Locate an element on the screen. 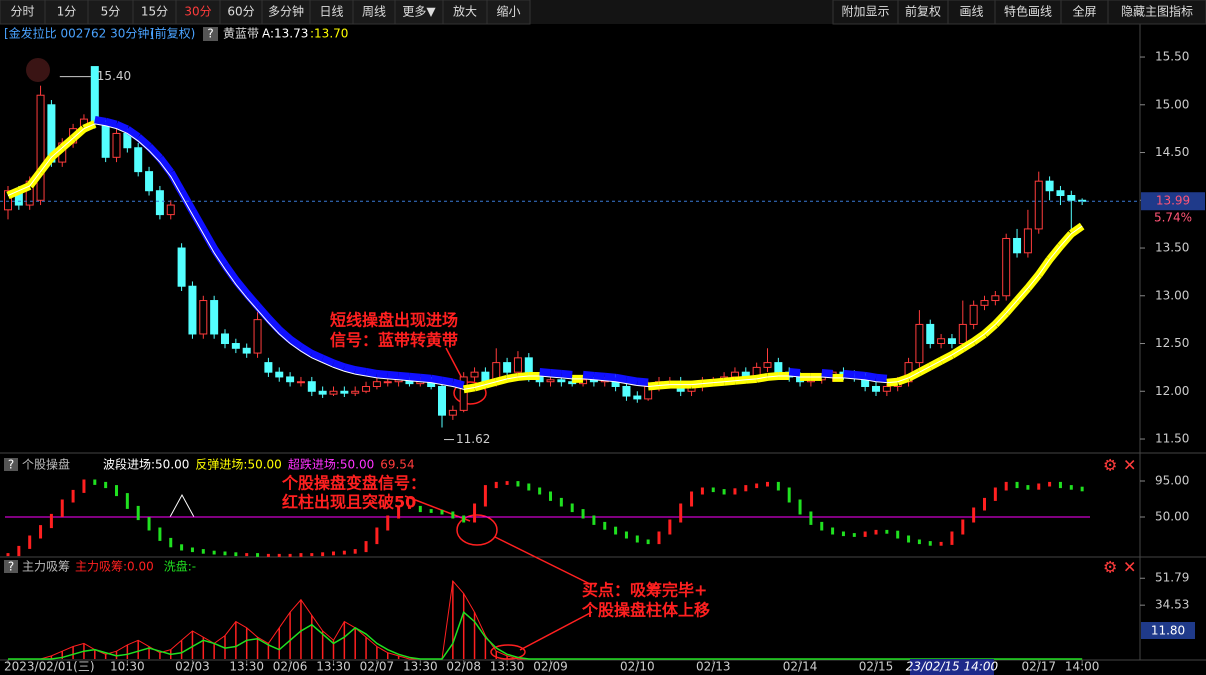 The width and height of the screenshot is (1206, 675). toolbar-label: 全屏 is located at coordinates (1084, 11).